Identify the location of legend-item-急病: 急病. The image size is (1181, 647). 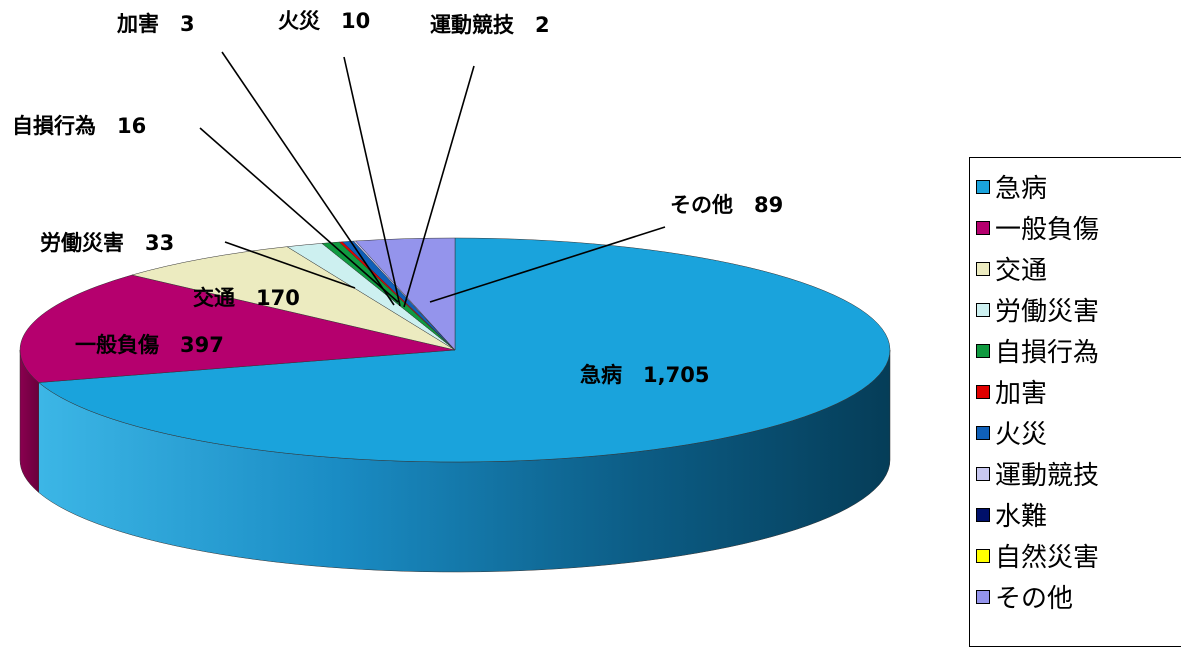
(1011, 186).